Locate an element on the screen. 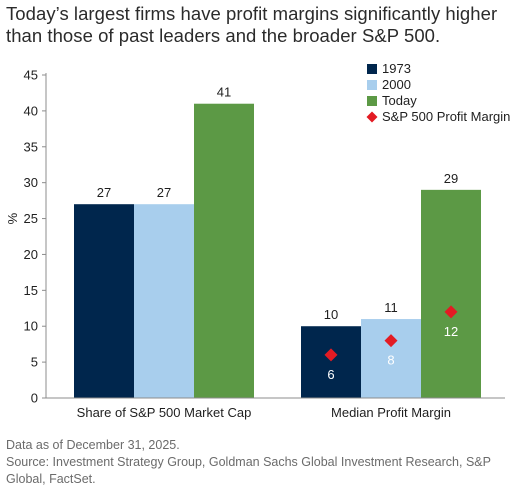 This screenshot has height=493, width=520. sp500-markers: 6 8 12 is located at coordinates (391, 343).